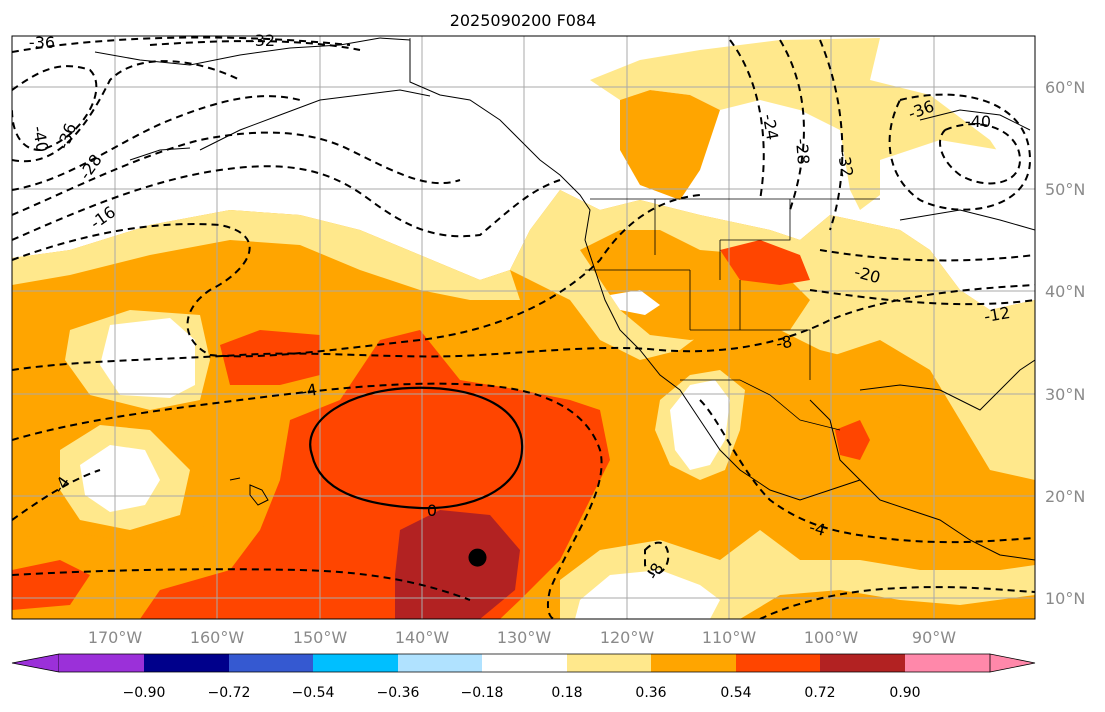  What do you see at coordinates (1065, 598) in the screenshot?
I see `lat-label: 10°N` at bounding box center [1065, 598].